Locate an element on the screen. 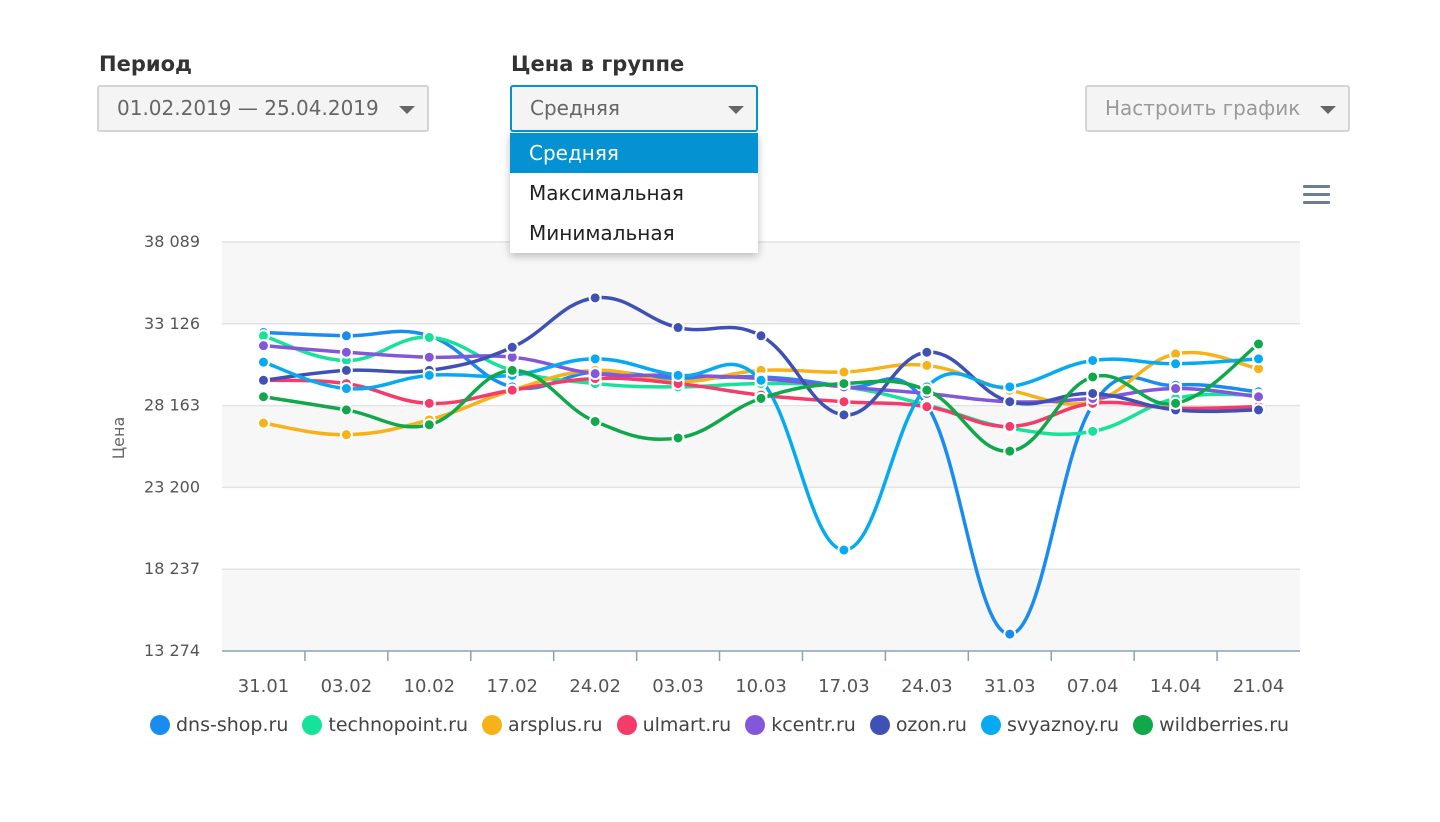 Image resolution: width=1440 pixels, height=822 pixels. legend-label: ozon.ru is located at coordinates (931, 725).